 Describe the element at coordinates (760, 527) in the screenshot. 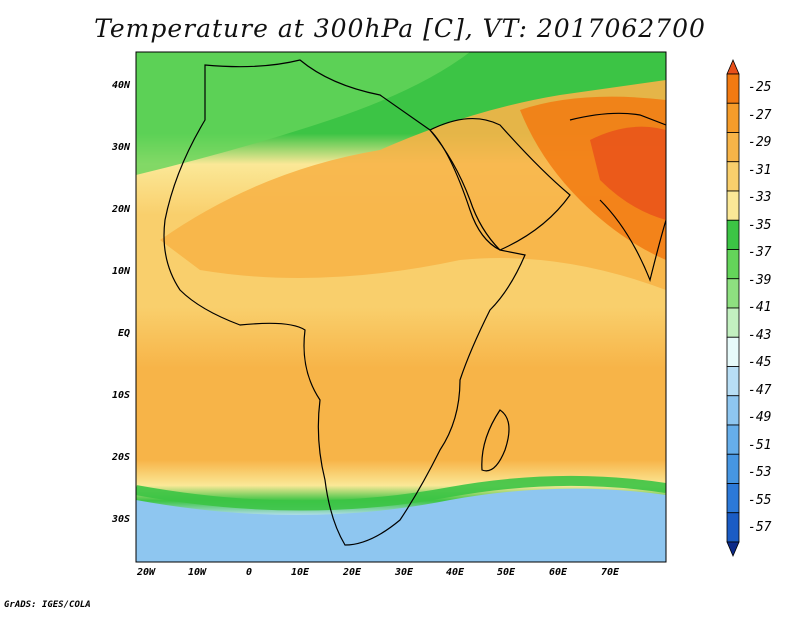

I see `colorbar-label: -57` at that location.